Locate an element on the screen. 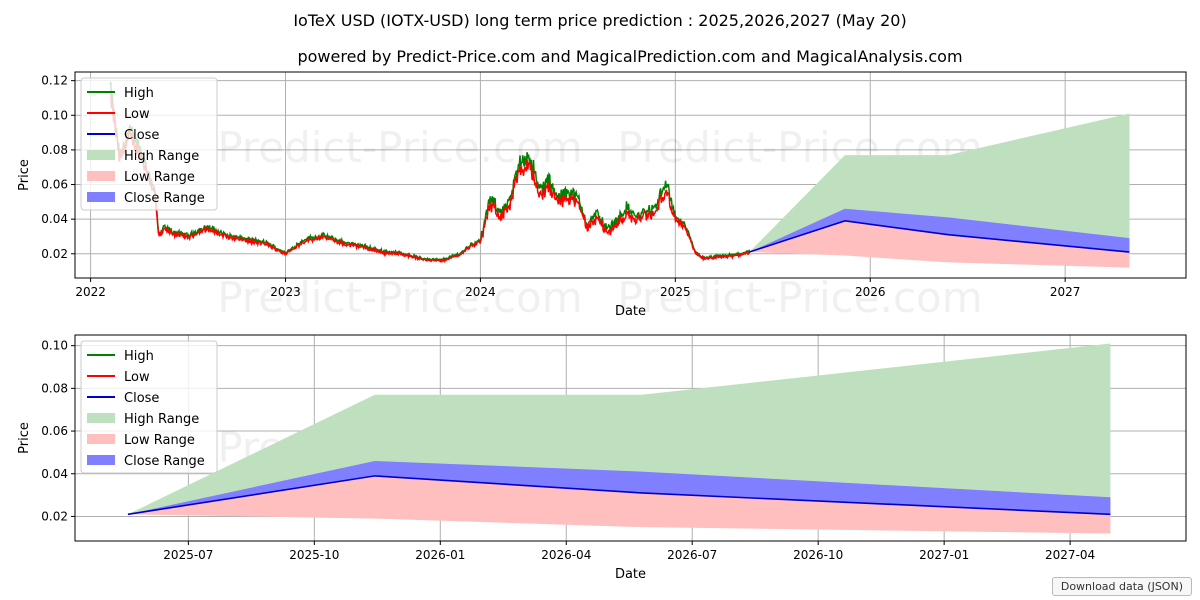 The height and width of the screenshot is (600, 1200). x-tick-label: 2026-04 is located at coordinates (566, 555).